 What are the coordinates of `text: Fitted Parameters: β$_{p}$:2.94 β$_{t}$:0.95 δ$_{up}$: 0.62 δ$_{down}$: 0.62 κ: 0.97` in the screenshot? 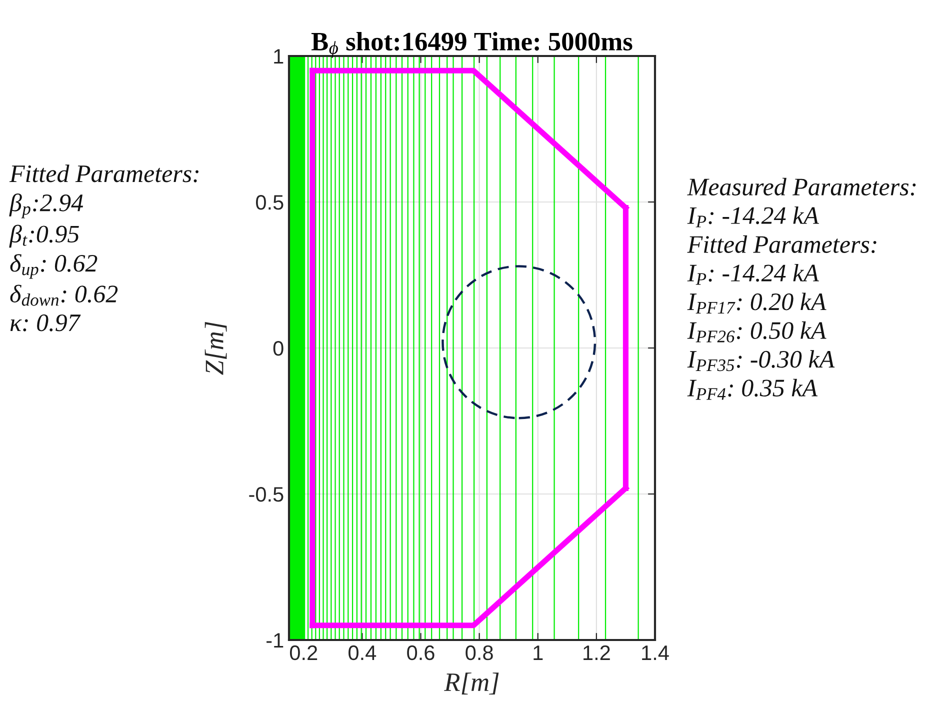 It's located at (103, 248).